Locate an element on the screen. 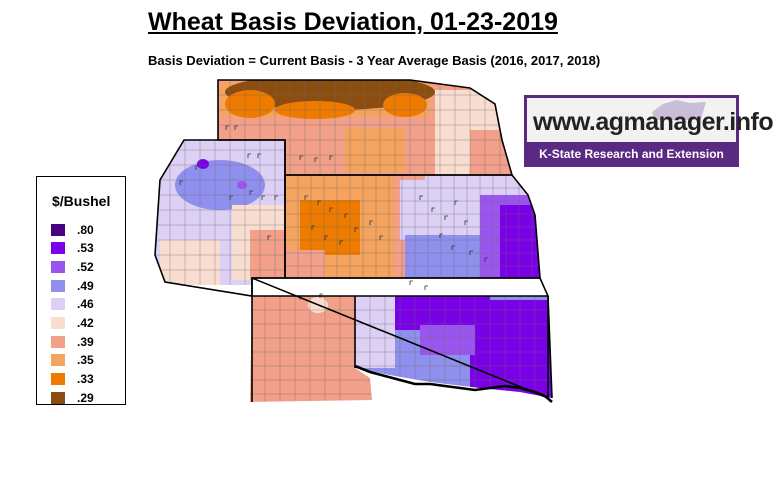 The height and width of the screenshot is (481, 779). logo-org: K-State Research and Extension is located at coordinates (631, 154).